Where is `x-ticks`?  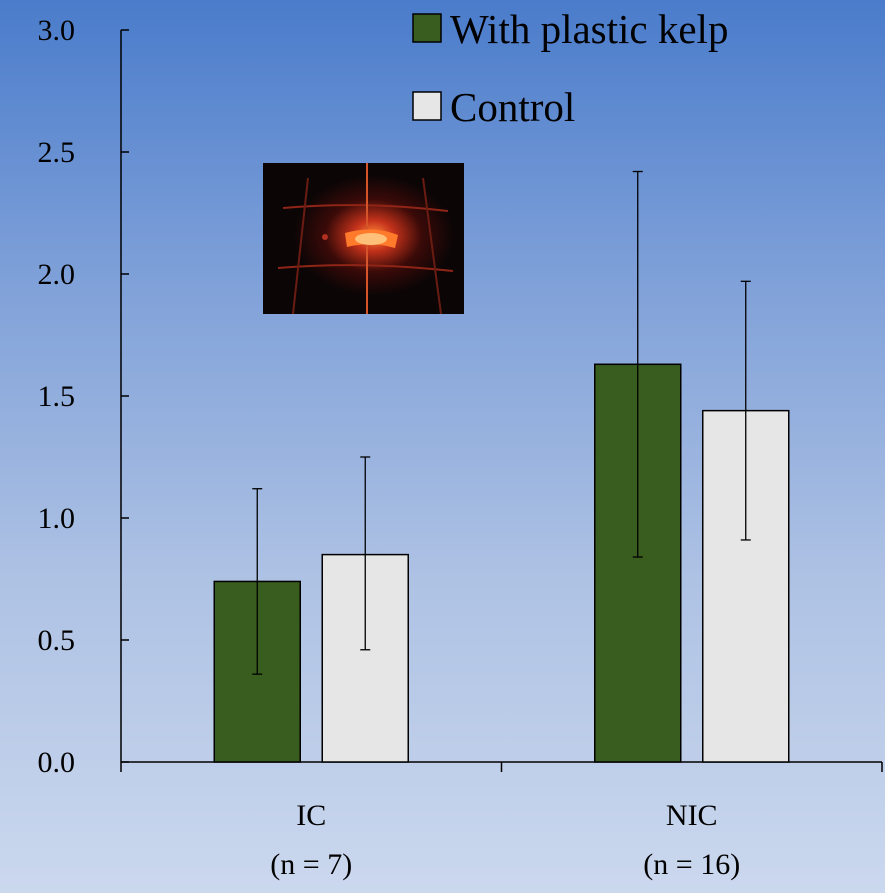
x-ticks is located at coordinates (501, 767).